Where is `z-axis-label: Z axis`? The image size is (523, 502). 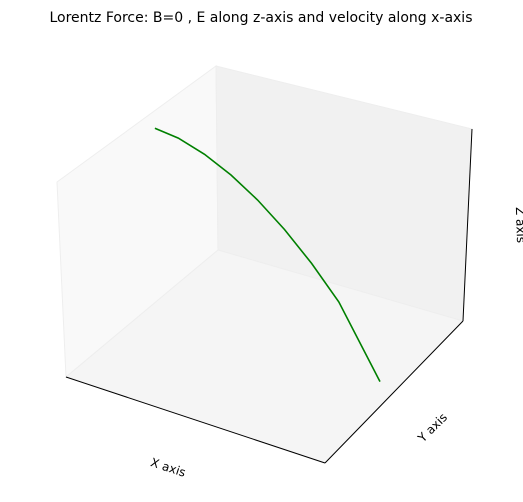
z-axis-label: Z axis is located at coordinates (518, 225).